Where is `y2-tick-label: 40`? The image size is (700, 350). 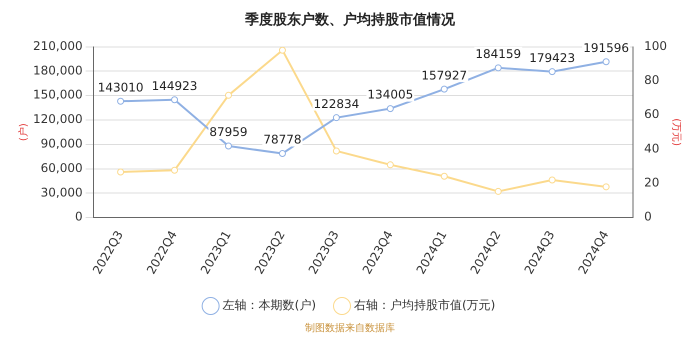
y2-tick-label: 40 is located at coordinates (652, 148).